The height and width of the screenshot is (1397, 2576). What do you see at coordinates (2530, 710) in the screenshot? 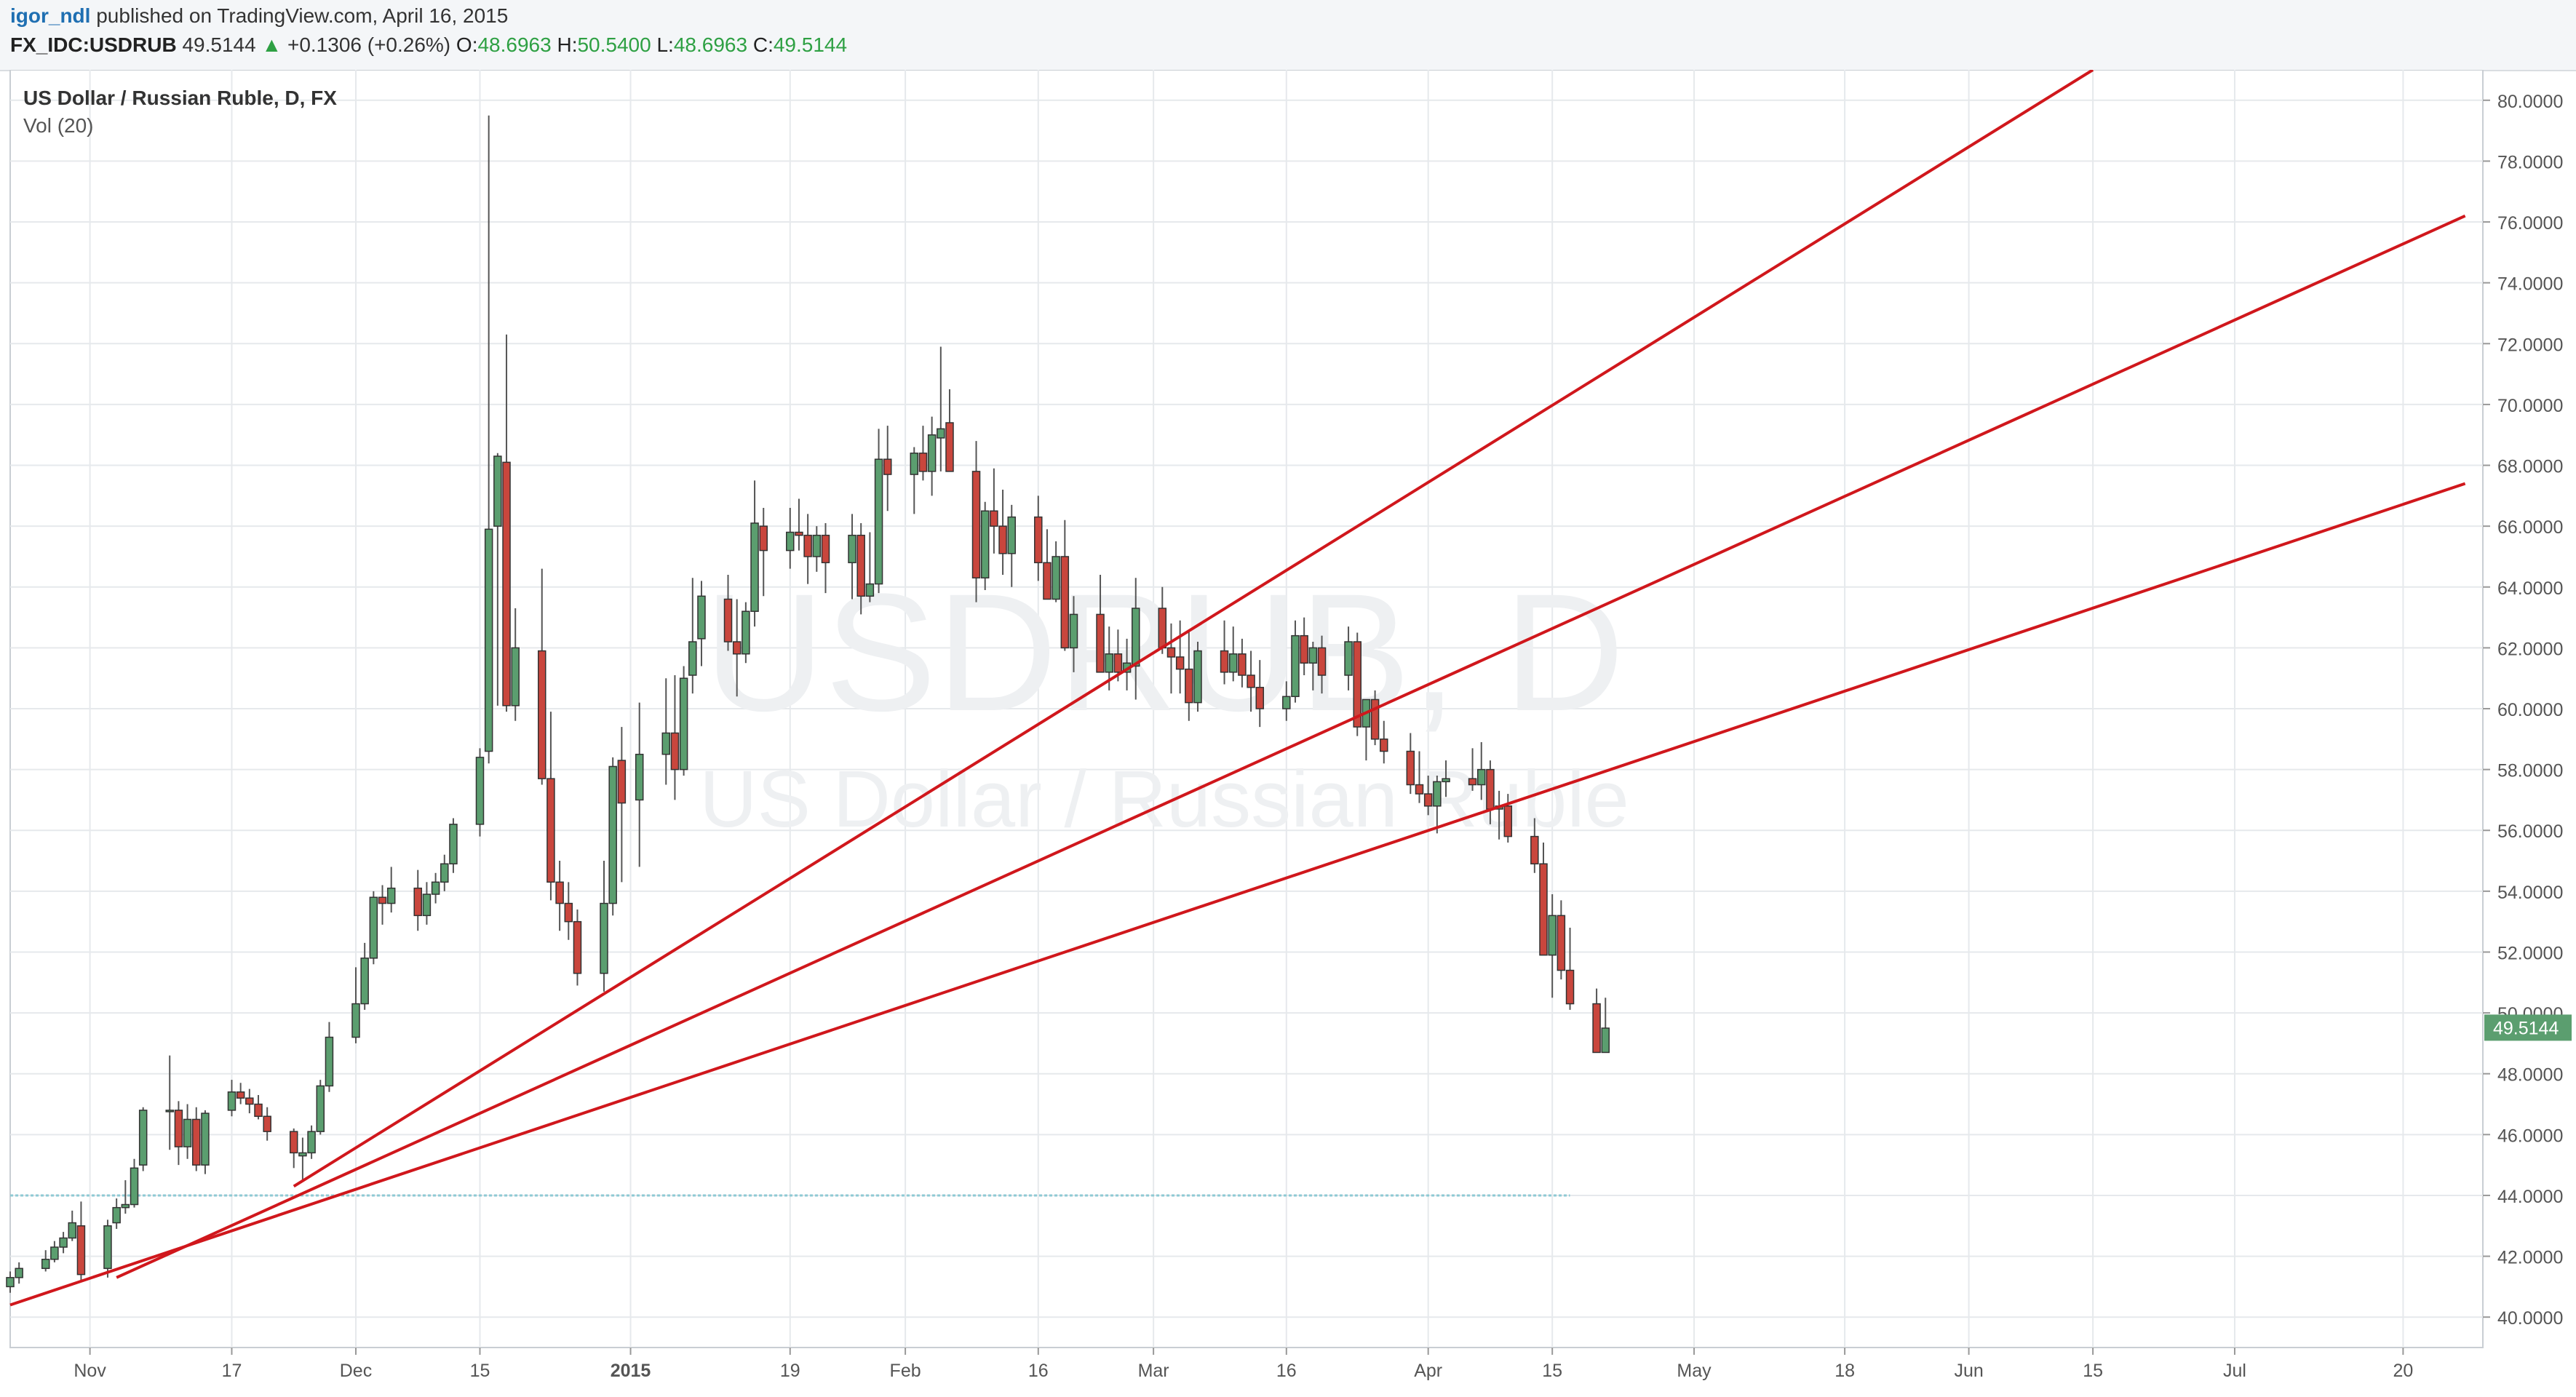
I see `y-tick-label: 60.0000` at bounding box center [2530, 710].